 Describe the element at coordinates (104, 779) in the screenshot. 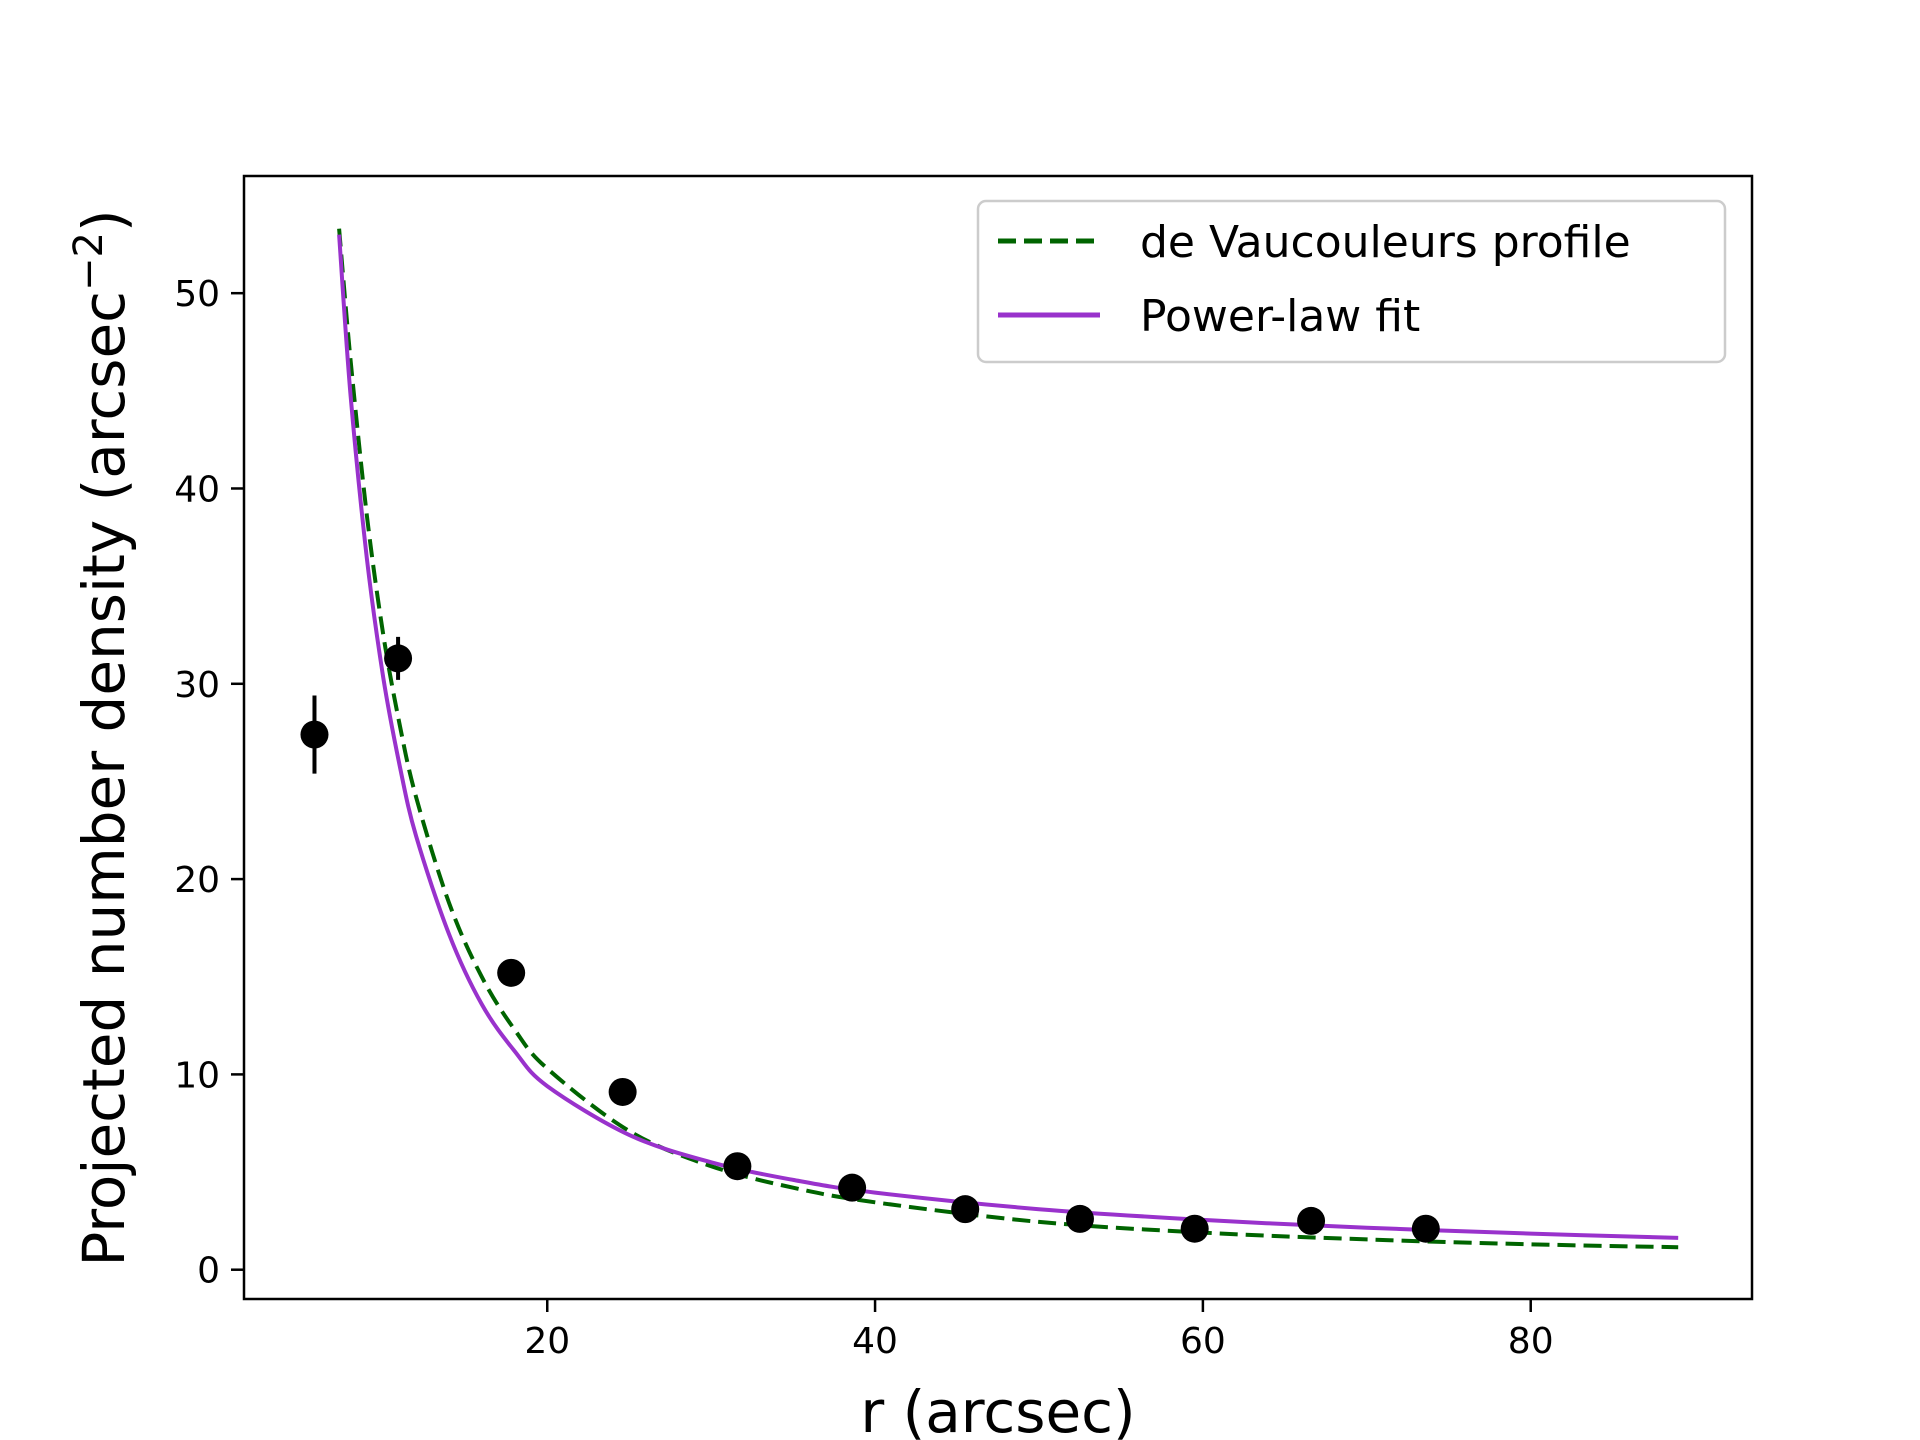

I see `y-axis-label-main: Projected number density (arcsec` at that location.